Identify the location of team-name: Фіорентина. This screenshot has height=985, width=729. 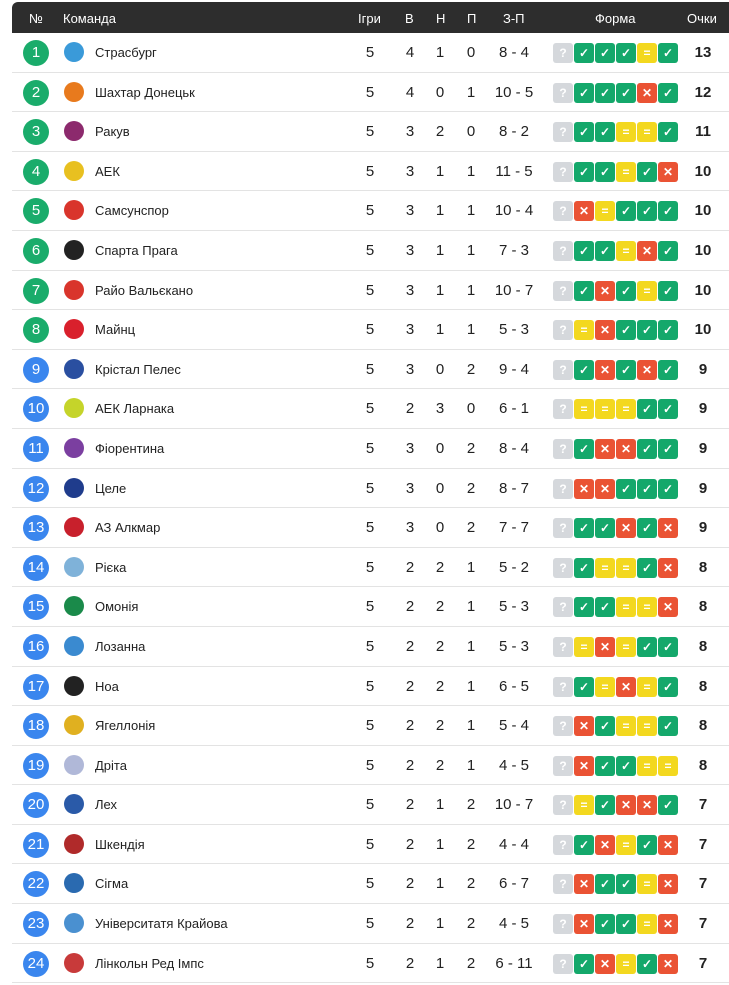
(130, 448).